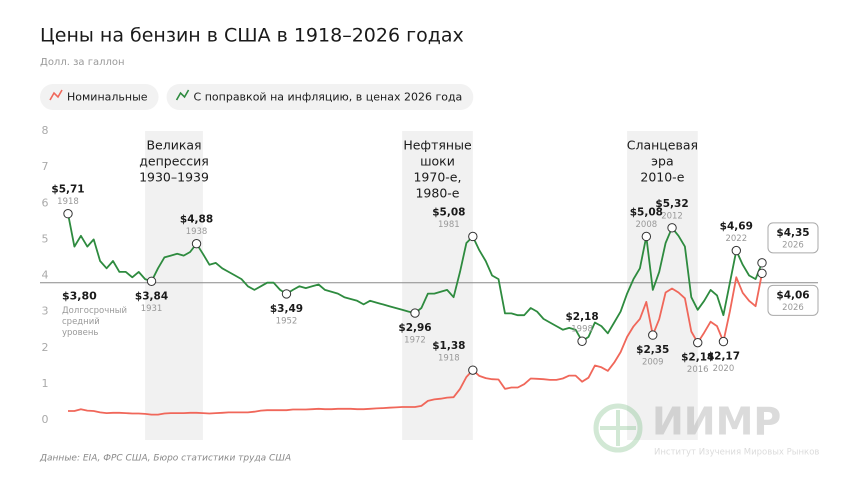 This screenshot has height=484, width=860. Describe the element at coordinates (449, 225) in the screenshot. I see `annotation-year: 1981` at that location.